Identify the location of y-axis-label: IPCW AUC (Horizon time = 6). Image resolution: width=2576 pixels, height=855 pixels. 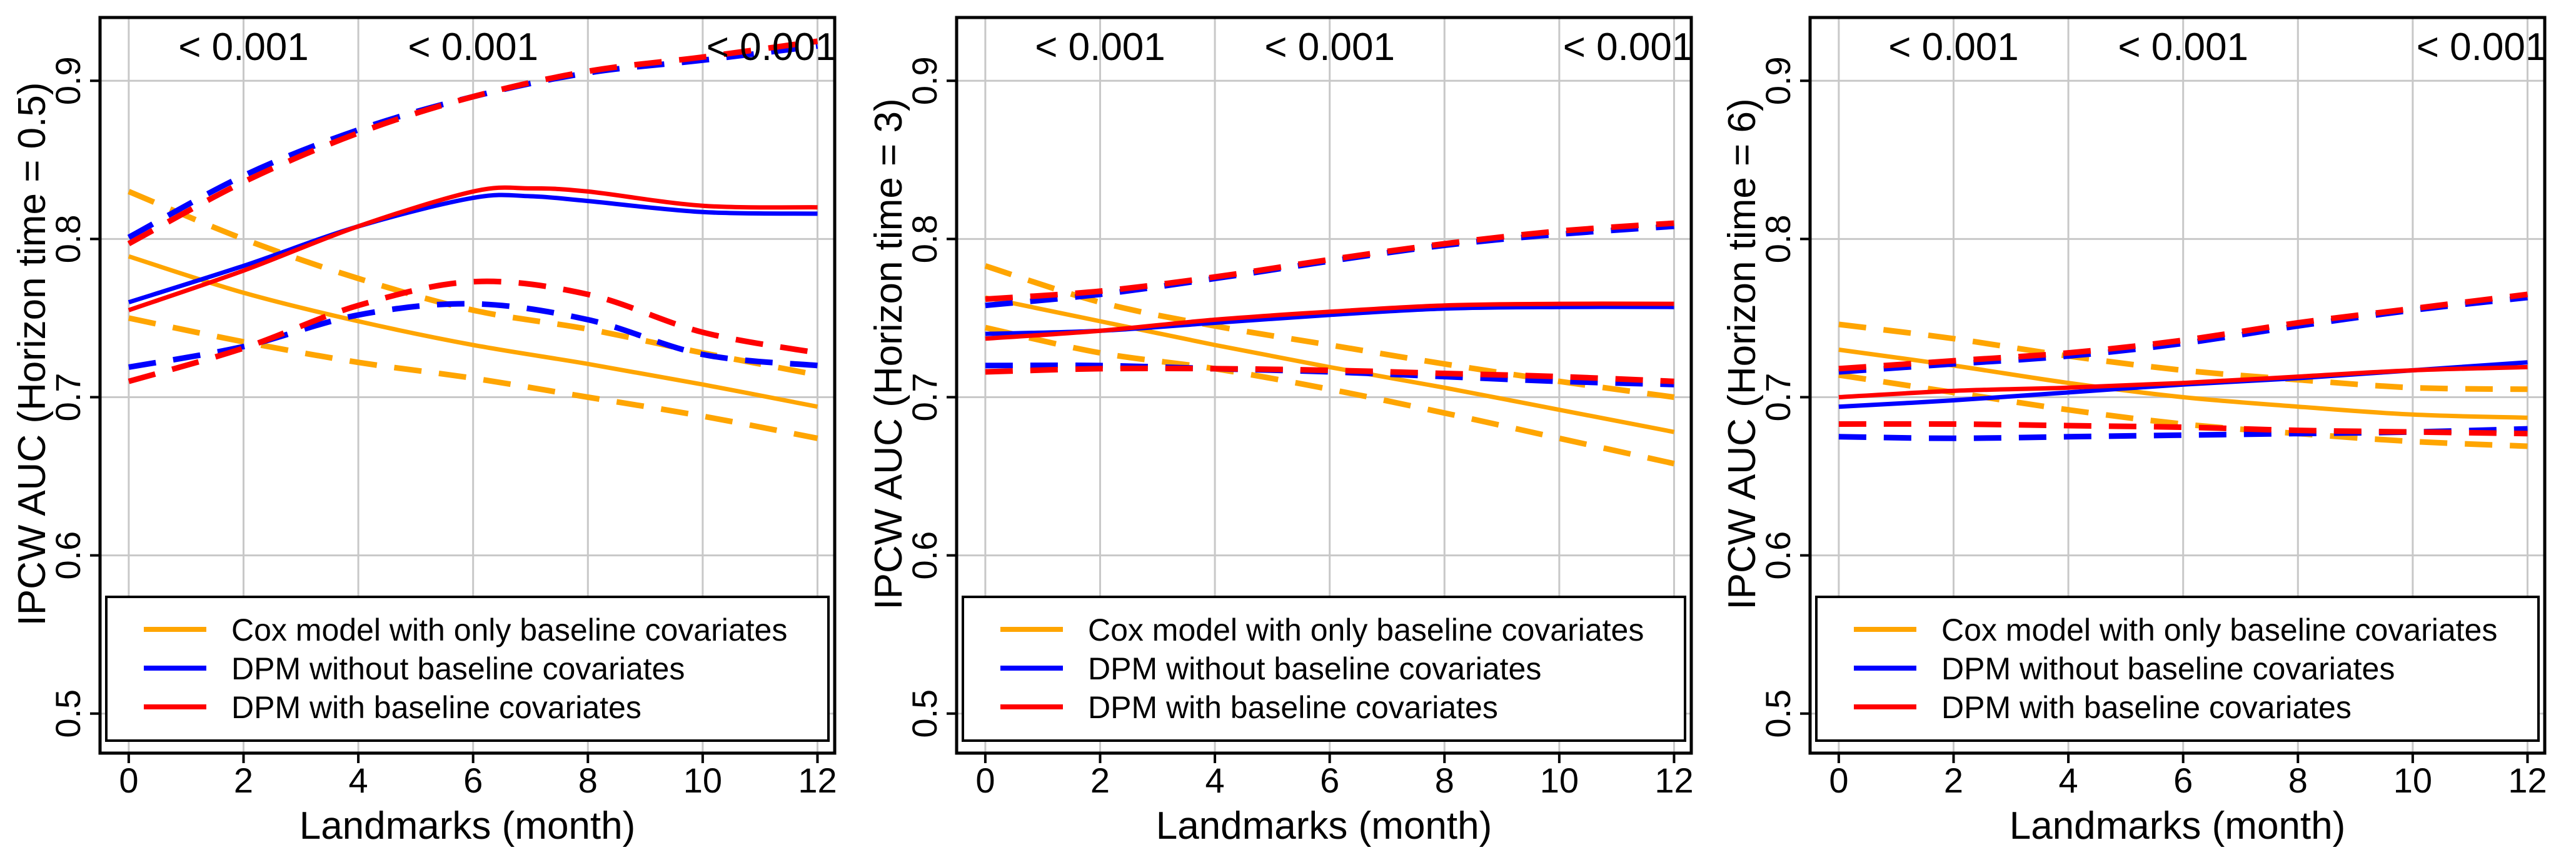
(1742, 353).